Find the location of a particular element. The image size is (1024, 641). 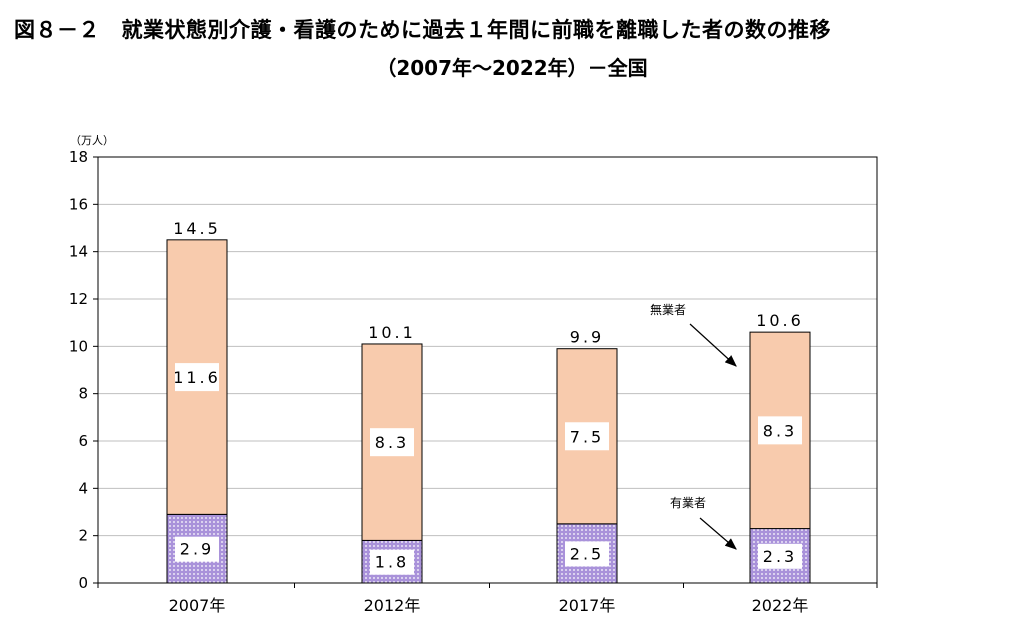

y-tick-label: 8 is located at coordinates (83, 394).